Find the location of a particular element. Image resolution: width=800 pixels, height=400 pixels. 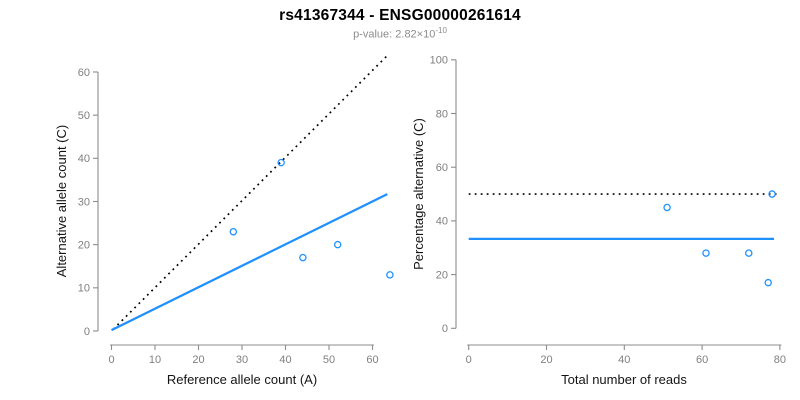

y-tick-label: 10 is located at coordinates (84, 289).